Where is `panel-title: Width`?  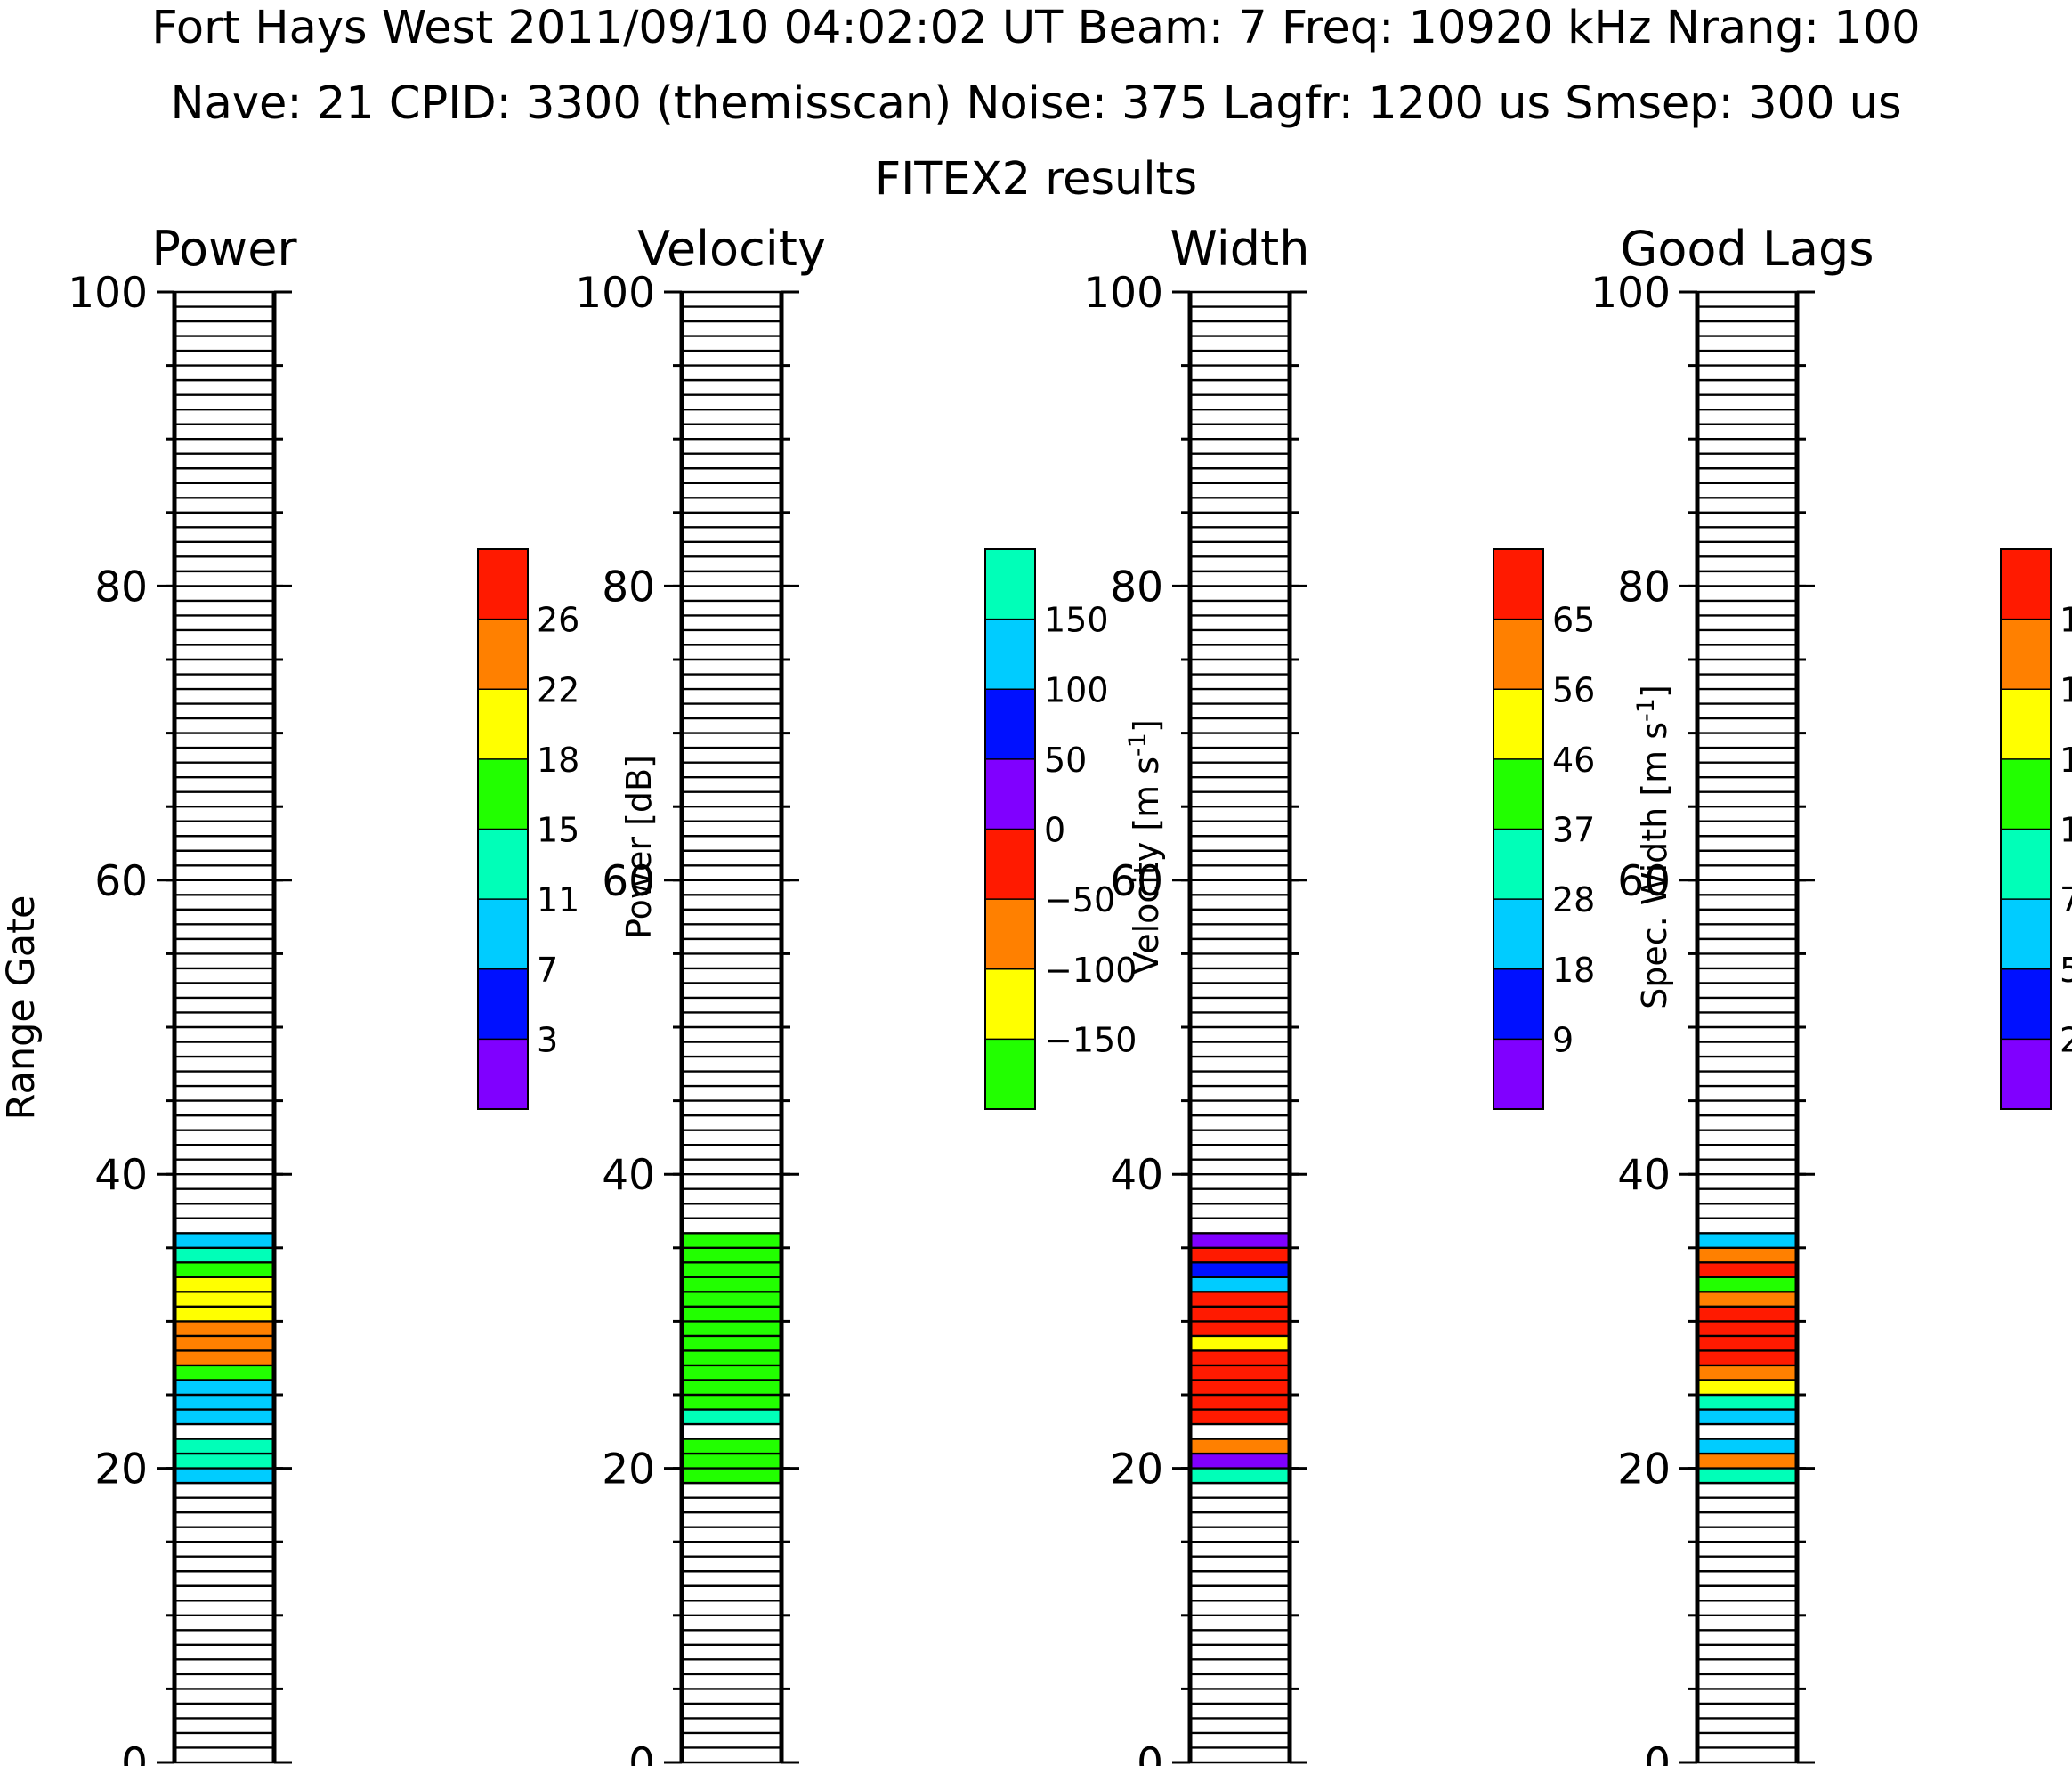
panel-title: Width is located at coordinates (1240, 249).